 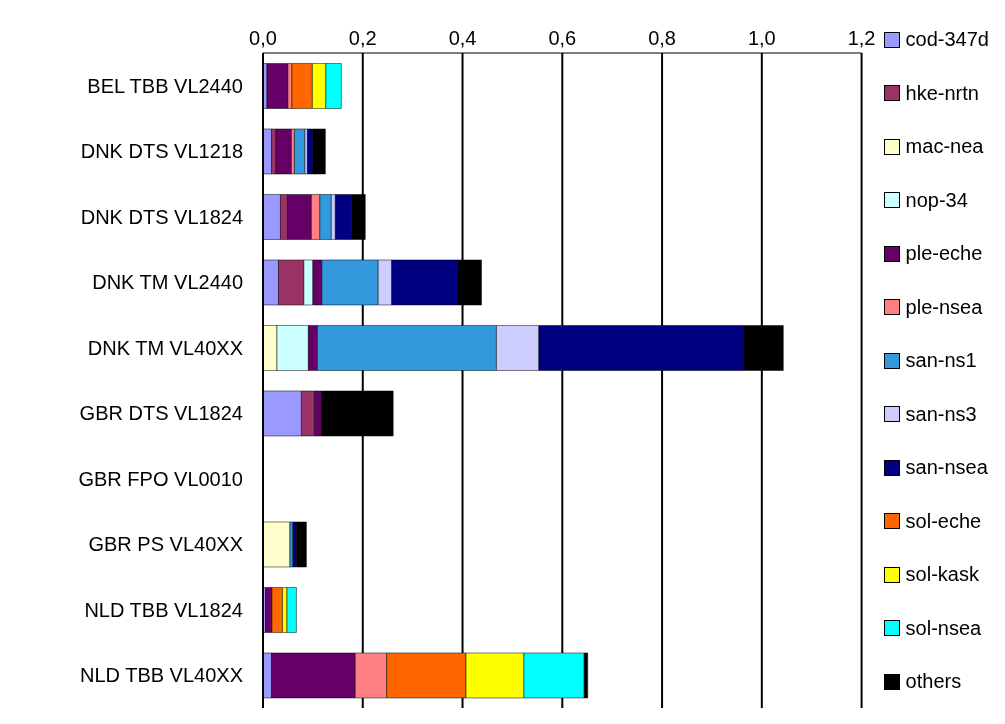 I want to click on legend-label: hke-nrtn, so click(x=942, y=93).